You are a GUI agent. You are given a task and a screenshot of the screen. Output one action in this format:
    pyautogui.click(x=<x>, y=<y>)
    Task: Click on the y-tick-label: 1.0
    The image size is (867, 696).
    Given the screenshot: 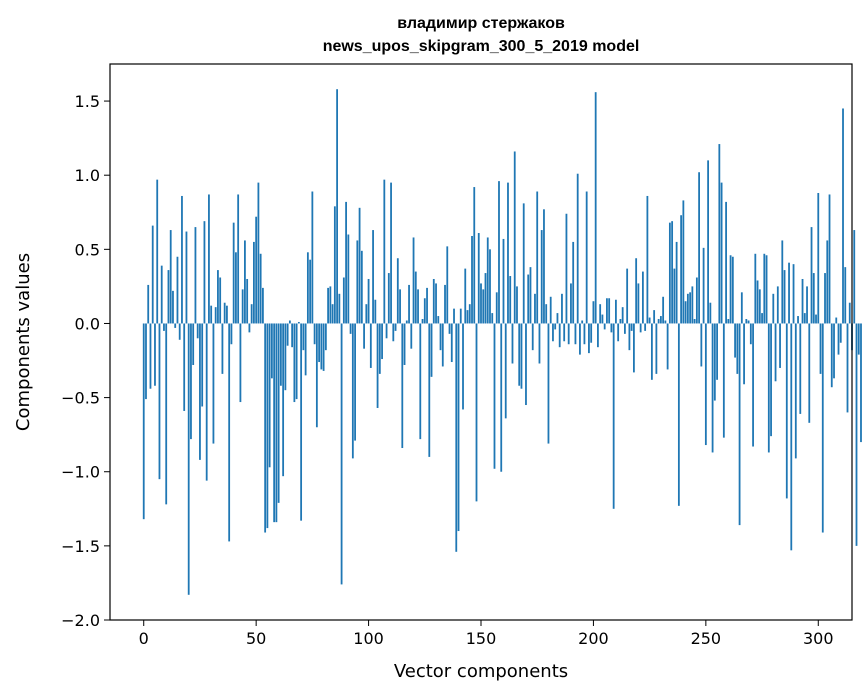 What is the action you would take?
    pyautogui.click(x=87, y=175)
    